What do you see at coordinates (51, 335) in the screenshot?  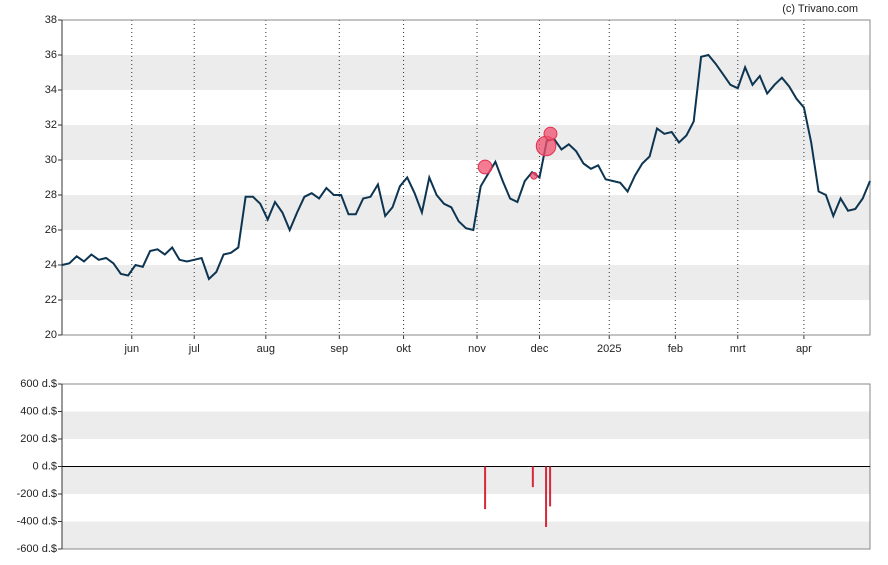 I see `y-tick-label: 20` at bounding box center [51, 335].